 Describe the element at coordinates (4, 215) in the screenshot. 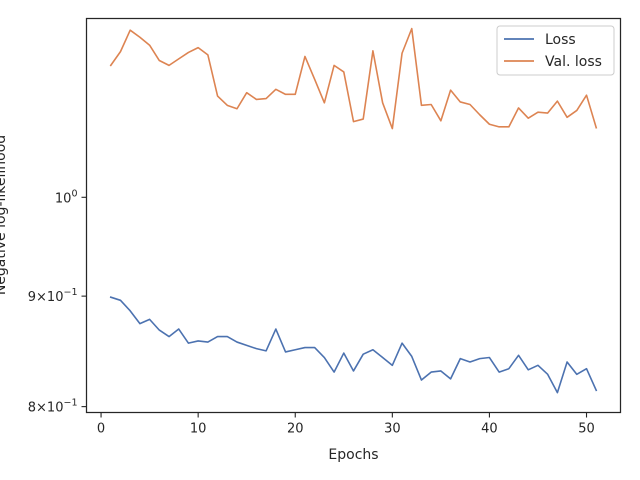

I see `y-axis-label: Negative log-likelihood` at that location.